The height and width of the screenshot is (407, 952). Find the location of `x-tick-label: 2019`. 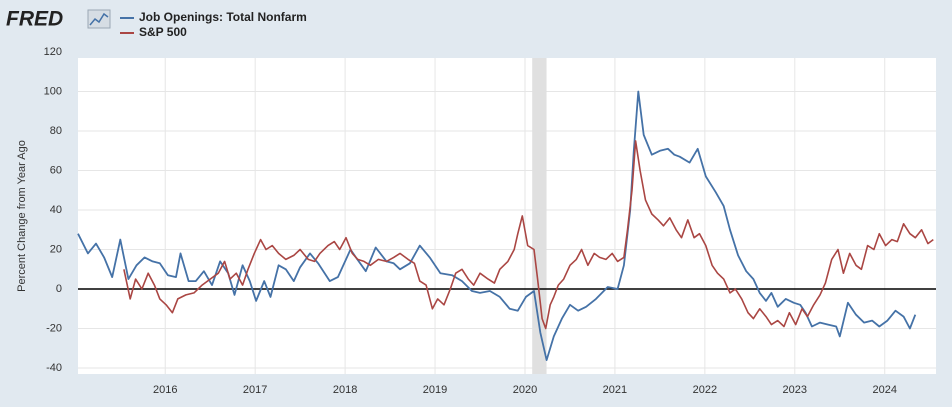

x-tick-label: 2019 is located at coordinates (435, 390).